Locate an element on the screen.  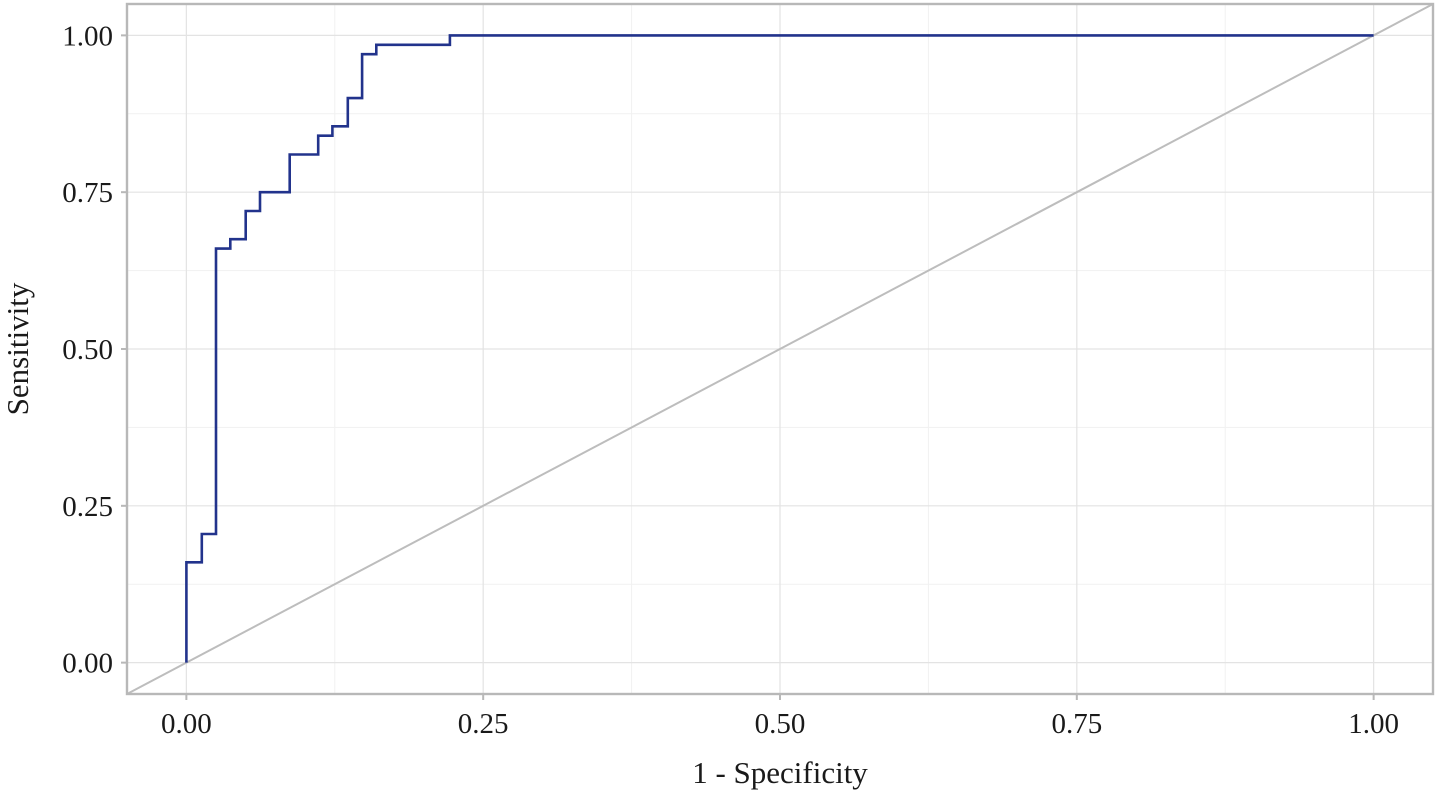
y-tick-label: 1.00 is located at coordinates (87, 36).